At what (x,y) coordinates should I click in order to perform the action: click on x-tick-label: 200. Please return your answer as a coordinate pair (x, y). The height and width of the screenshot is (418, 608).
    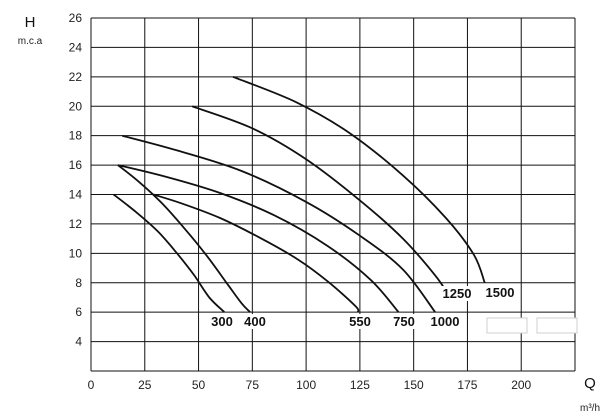
    Looking at the image, I should click on (521, 385).